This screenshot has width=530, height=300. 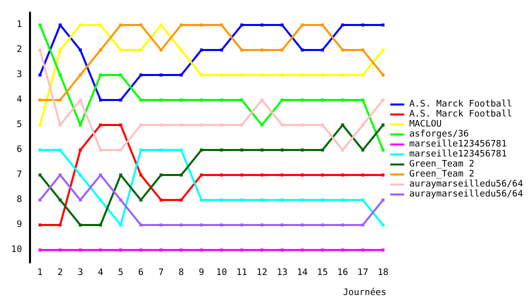 What do you see at coordinates (121, 273) in the screenshot?
I see `x-tick-label: 5` at bounding box center [121, 273].